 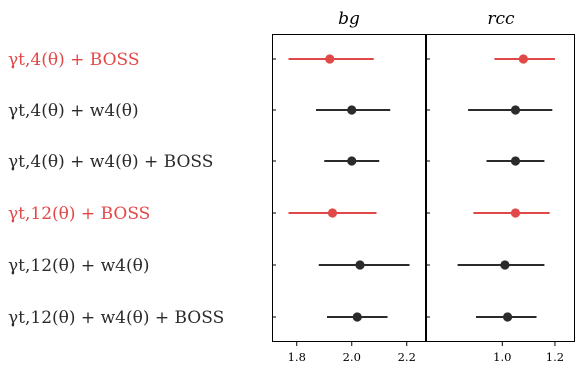 What do you see at coordinates (110, 162) in the screenshot?
I see `row-label: γt,4(θ) + w4(θ) + BOSS` at bounding box center [110, 162].